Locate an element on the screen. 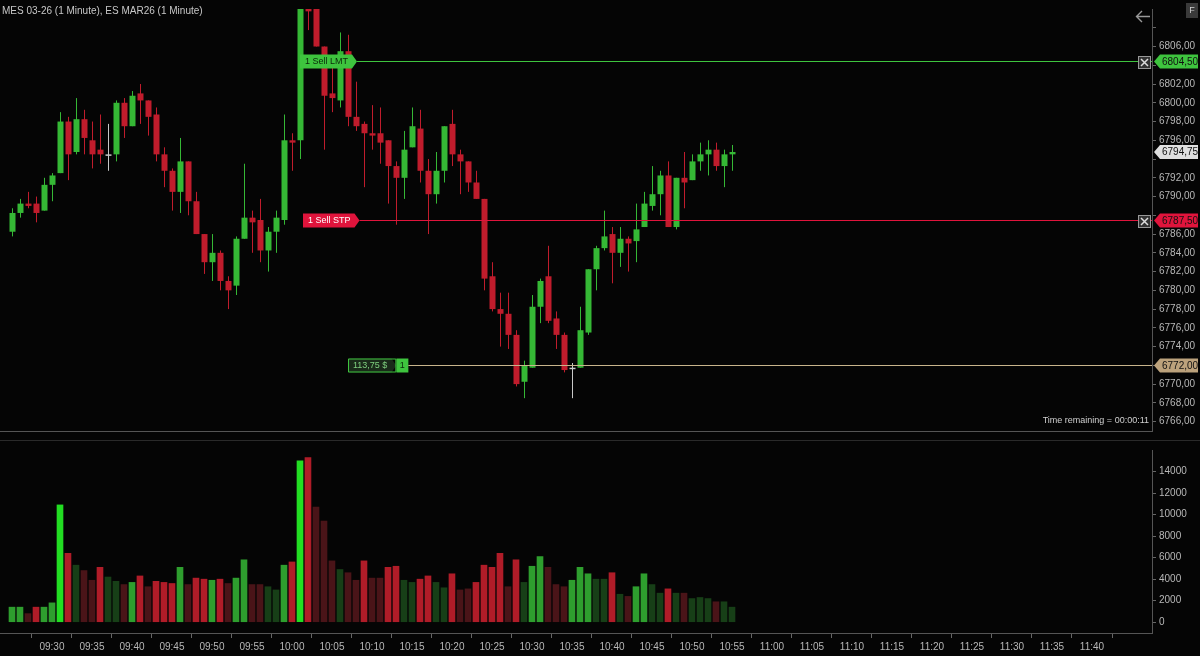  x-tick-label: 10:40 is located at coordinates (612, 646).